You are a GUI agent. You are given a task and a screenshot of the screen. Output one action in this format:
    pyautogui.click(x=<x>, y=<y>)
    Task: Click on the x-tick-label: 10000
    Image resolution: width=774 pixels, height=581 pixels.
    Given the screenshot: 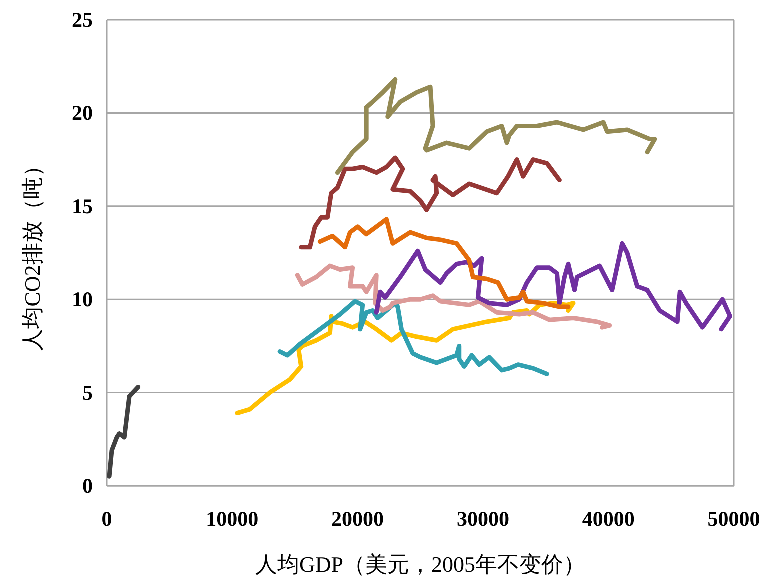 What is the action you would take?
    pyautogui.click(x=232, y=519)
    